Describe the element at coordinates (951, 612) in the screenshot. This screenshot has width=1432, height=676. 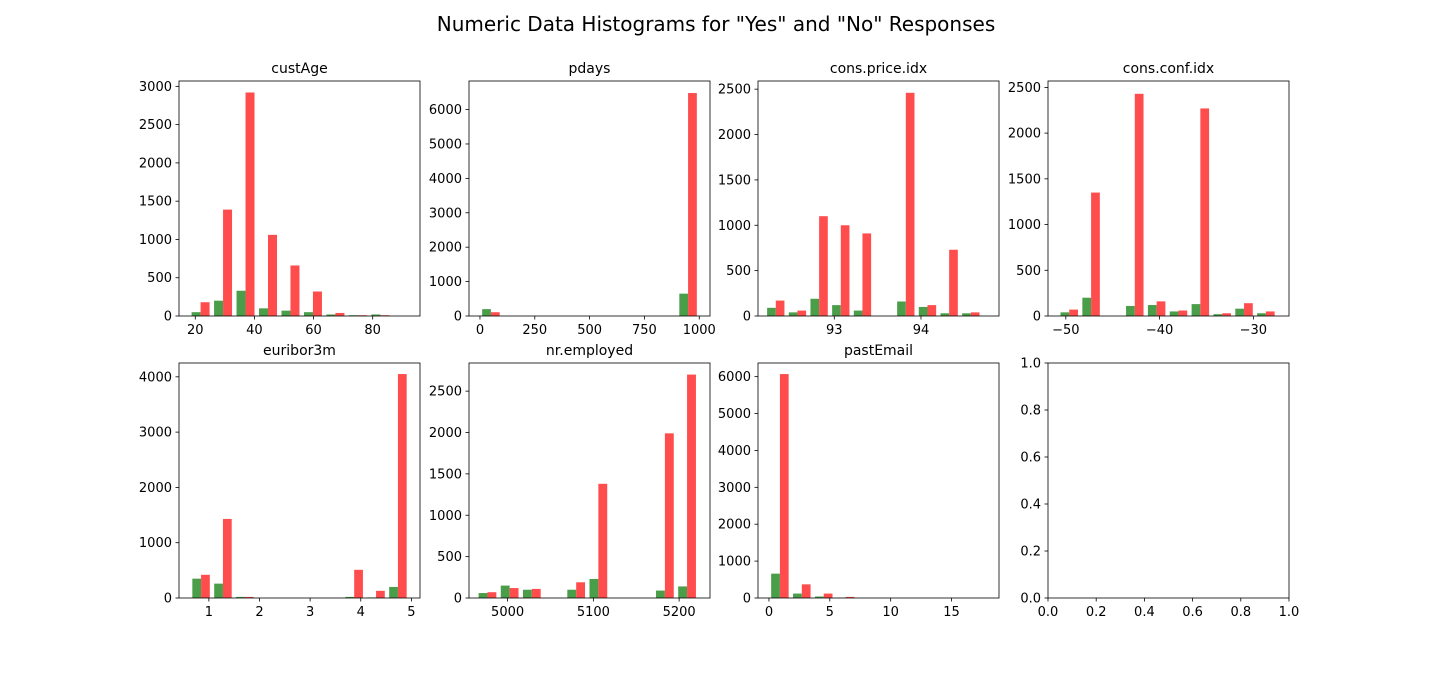
I see `x-tick-label: 15` at that location.